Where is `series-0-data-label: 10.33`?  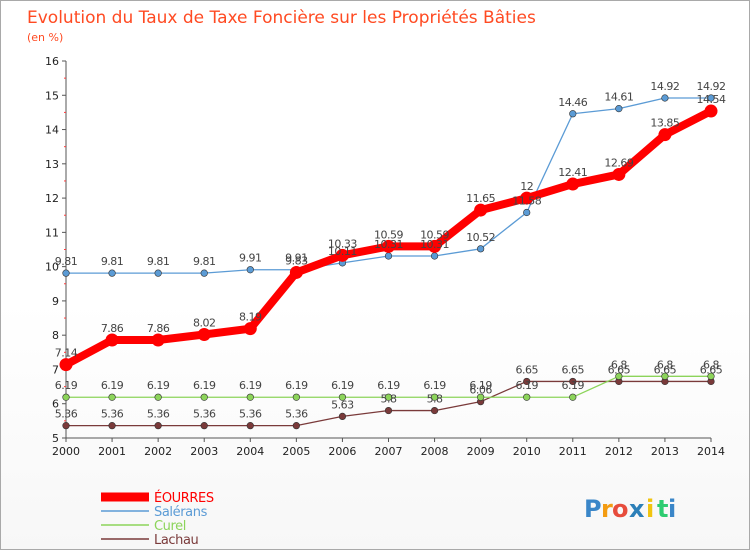
series-0-data-label: 10.33 is located at coordinates (342, 243).